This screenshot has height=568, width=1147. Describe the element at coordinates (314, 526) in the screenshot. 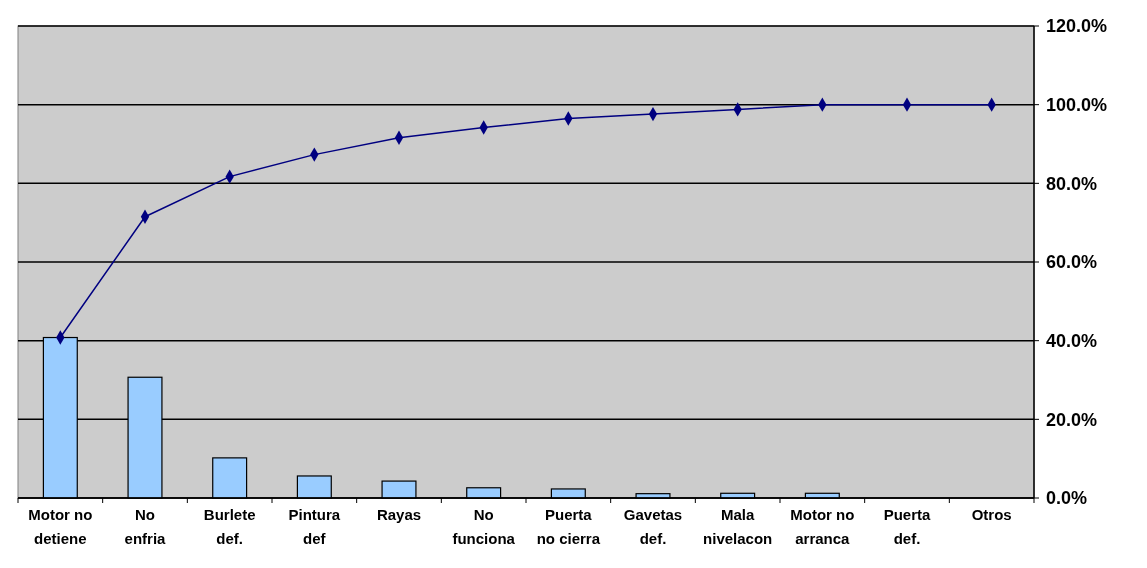

I see `x-tick-label: Pintura def` at that location.